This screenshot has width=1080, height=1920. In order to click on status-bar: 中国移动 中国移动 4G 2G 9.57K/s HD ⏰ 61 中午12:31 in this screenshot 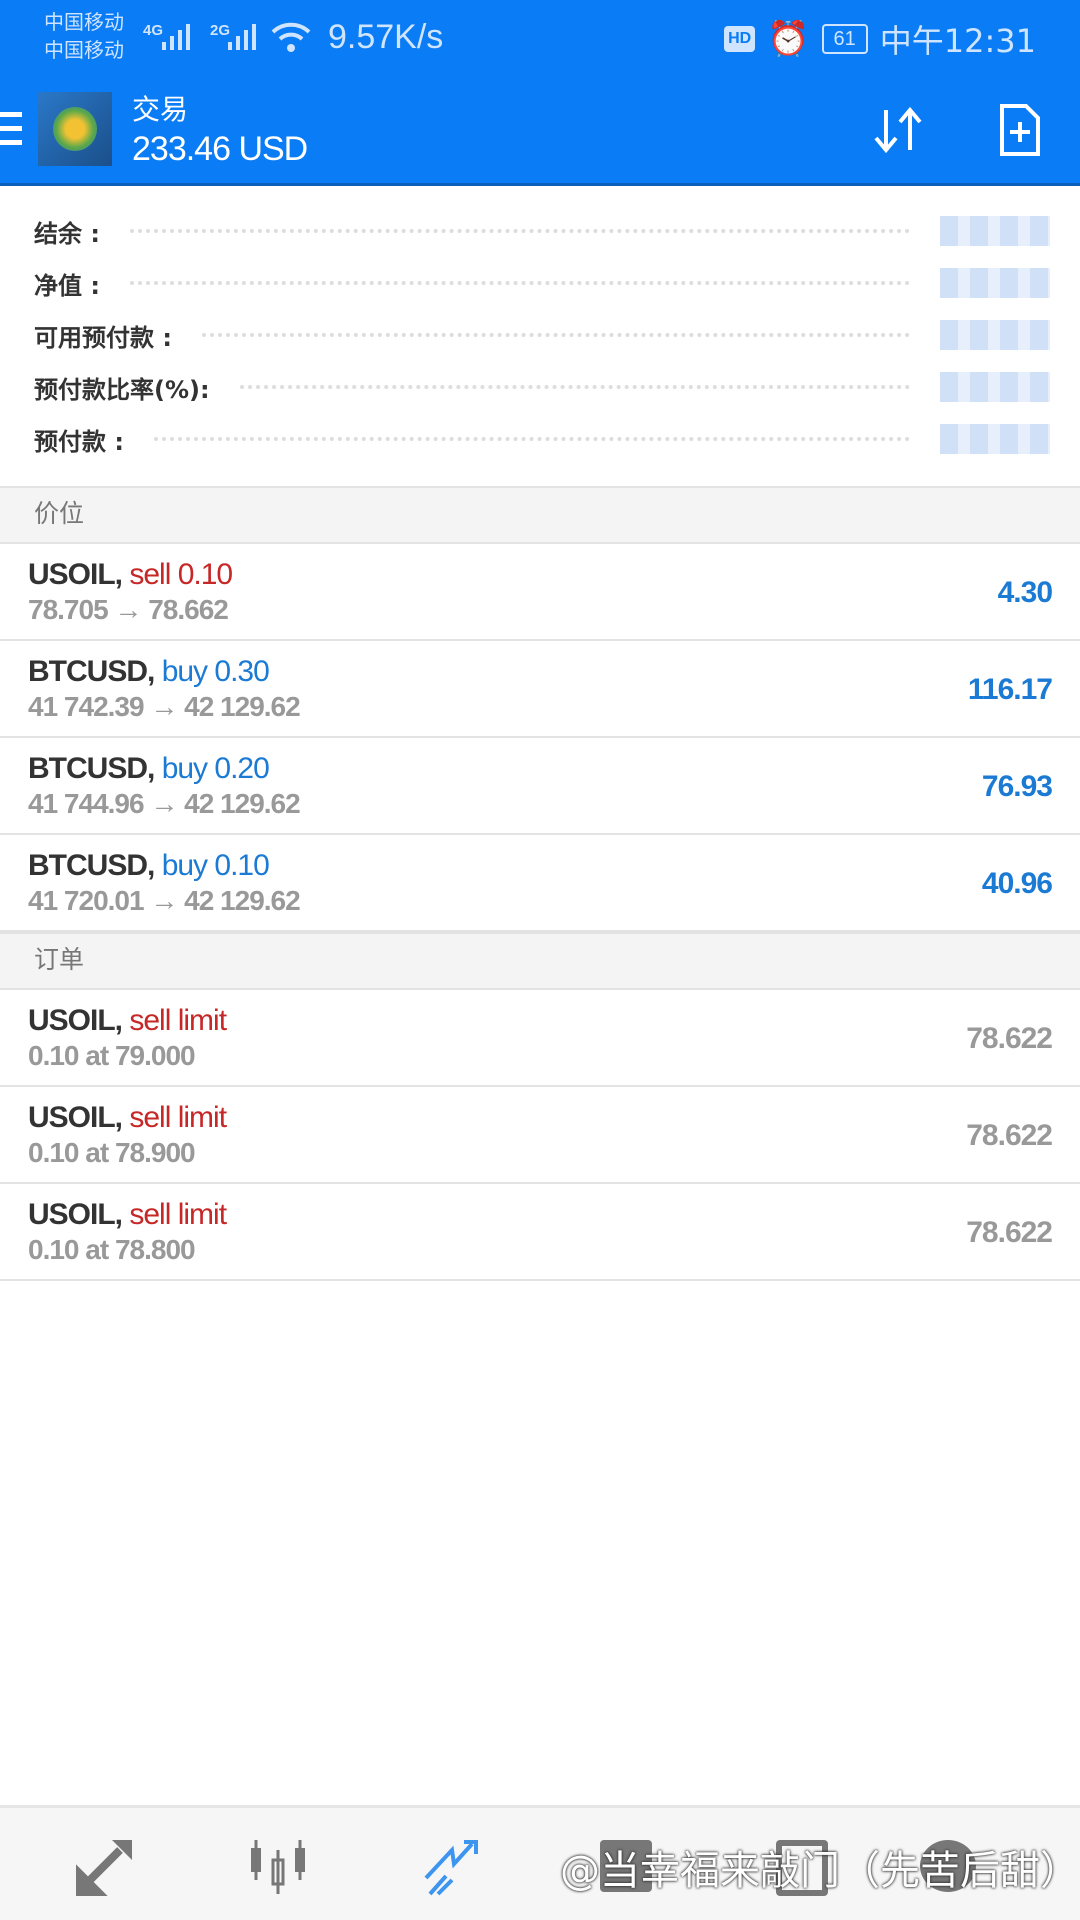, I will do `click(540, 44)`.